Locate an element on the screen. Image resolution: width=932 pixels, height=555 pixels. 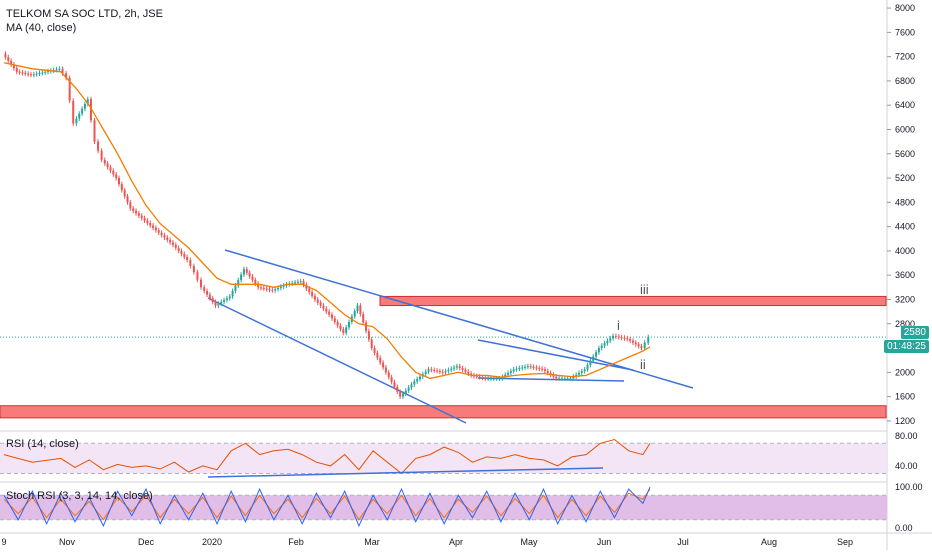
time-tick-label: Apr is located at coordinates (456, 542).